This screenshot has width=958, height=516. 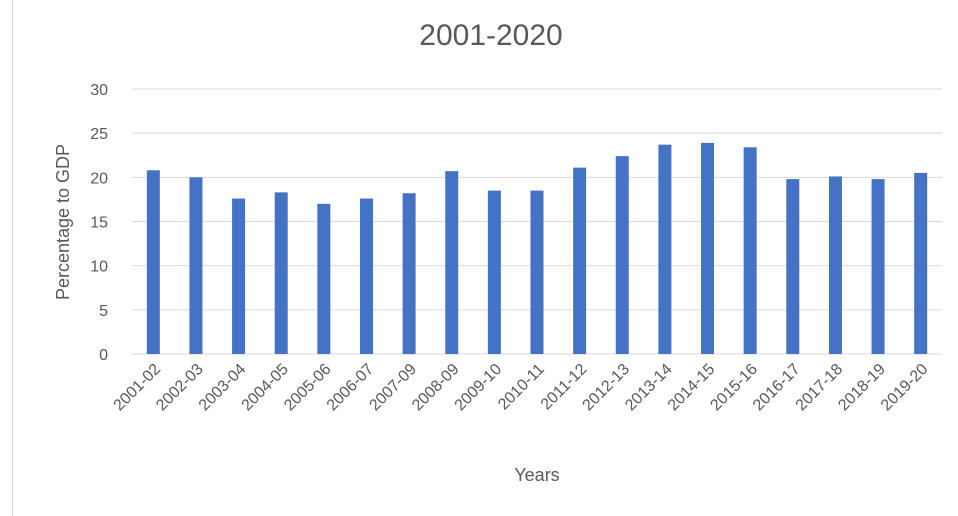 I want to click on y-tick-label: 10, so click(x=99, y=267).